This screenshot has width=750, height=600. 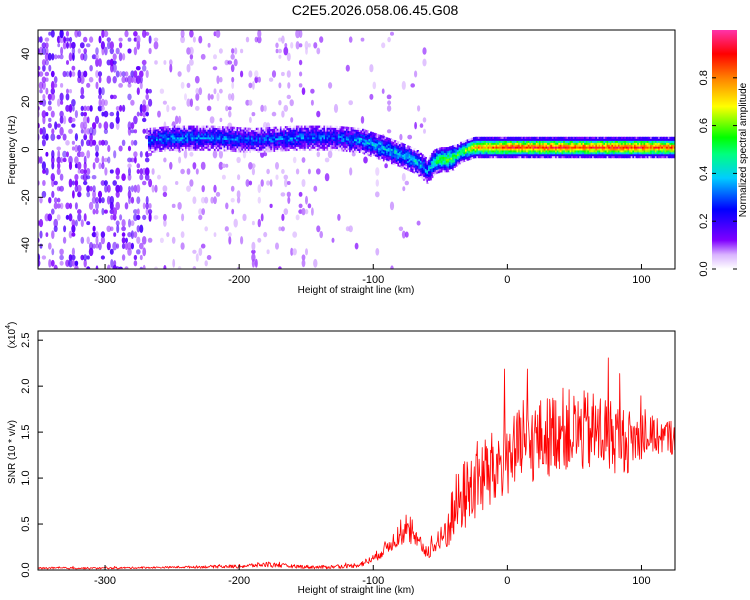 What do you see at coordinates (31, 455) in the screenshot?
I see `bottom-y-axis: 0.00.51.01.52.02.5` at bounding box center [31, 455].